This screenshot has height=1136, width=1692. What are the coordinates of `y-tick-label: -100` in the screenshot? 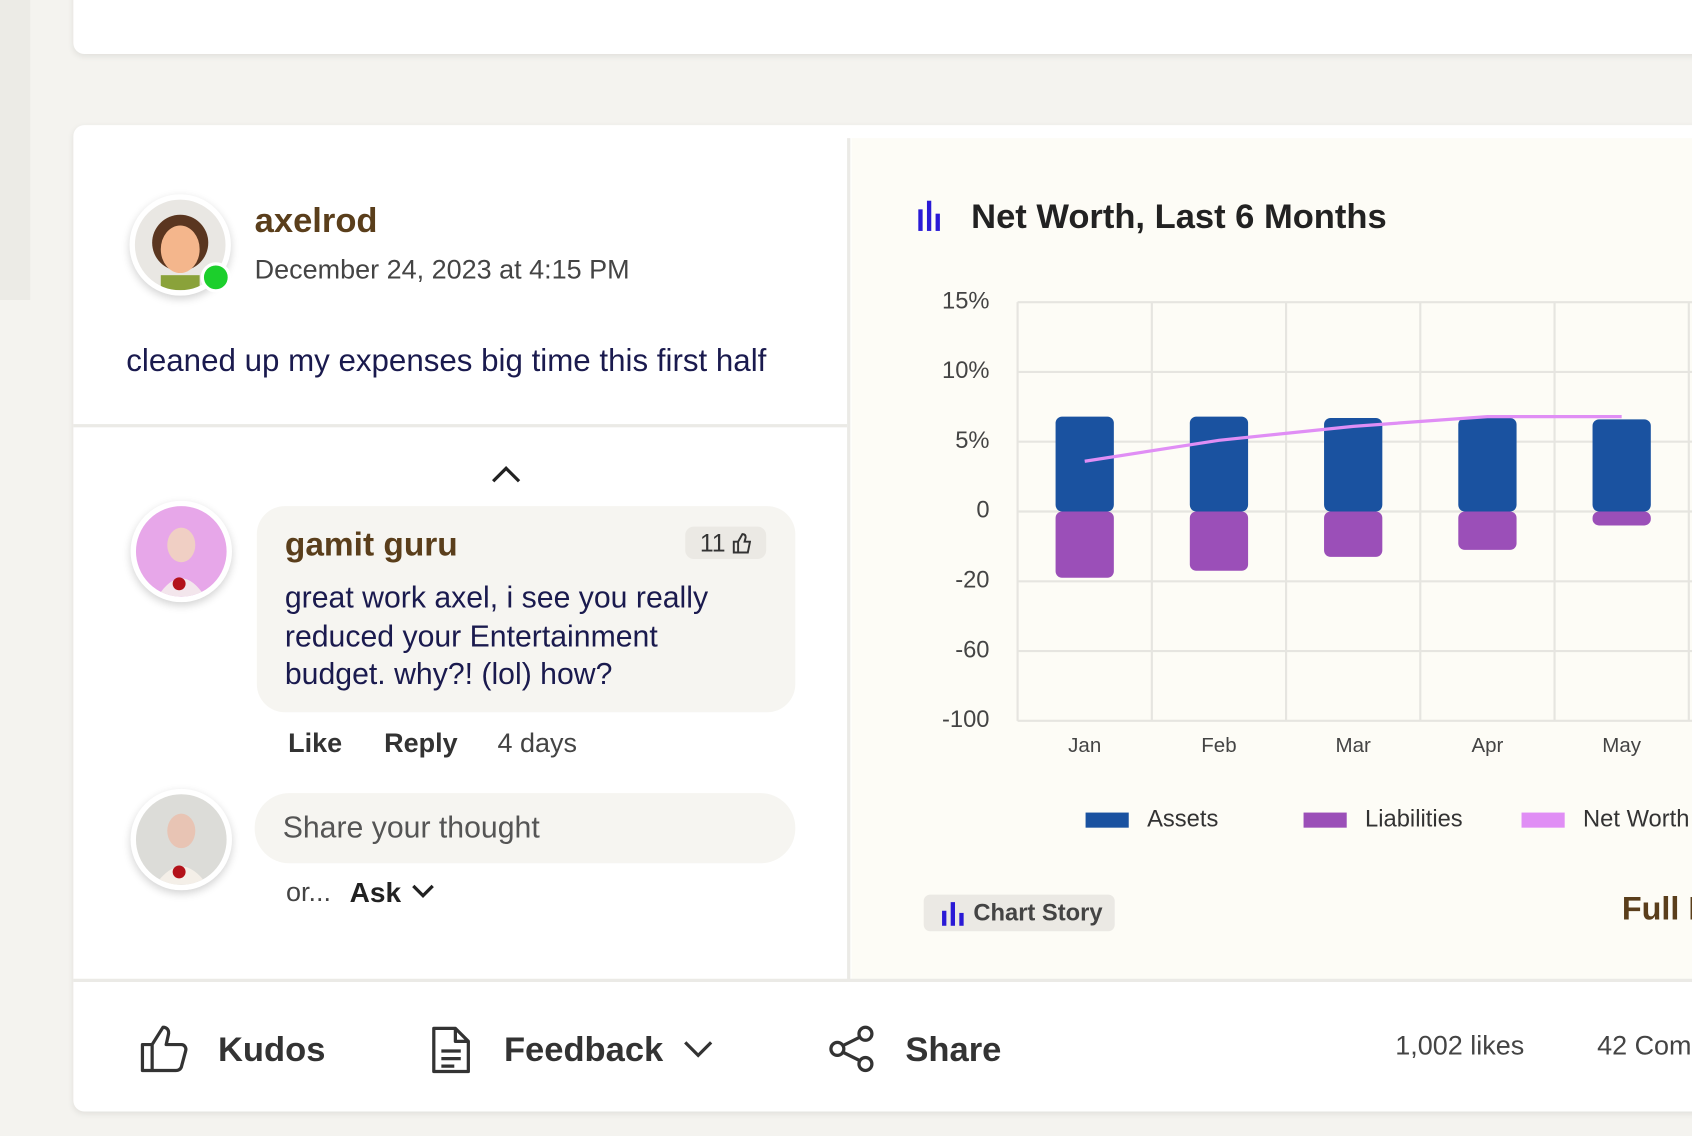 It's located at (966, 720).